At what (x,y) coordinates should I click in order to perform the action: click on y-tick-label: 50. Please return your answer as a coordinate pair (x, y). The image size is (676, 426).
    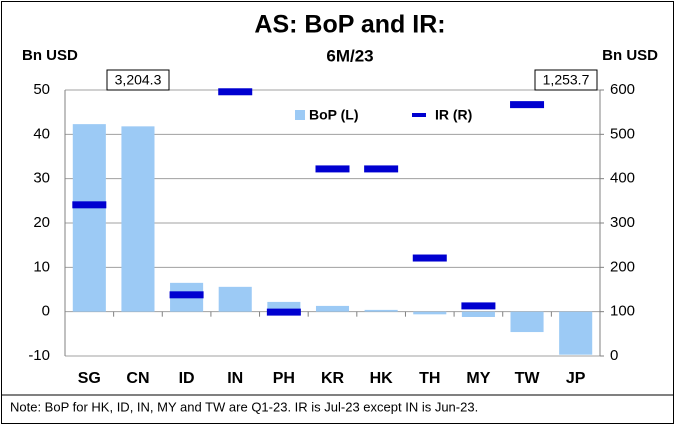
    Looking at the image, I should click on (41, 89).